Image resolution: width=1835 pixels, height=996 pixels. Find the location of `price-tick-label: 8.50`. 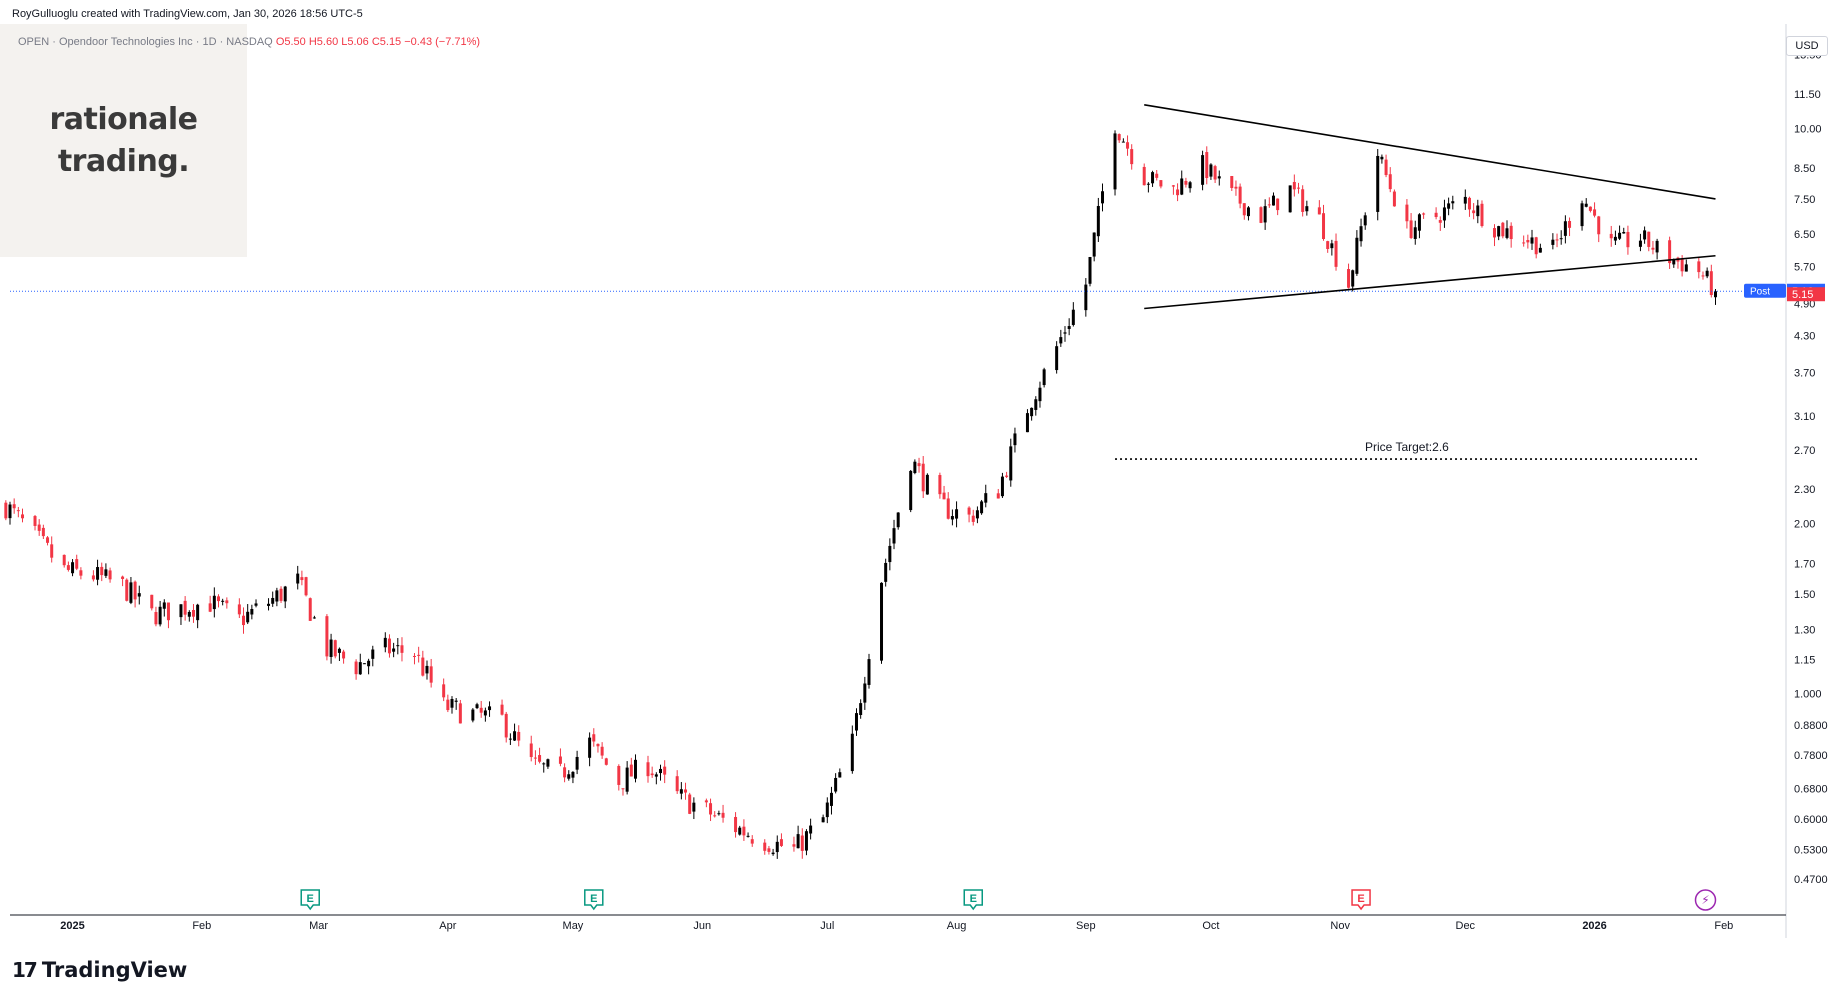

price-tick-label: 8.50 is located at coordinates (1804, 169).